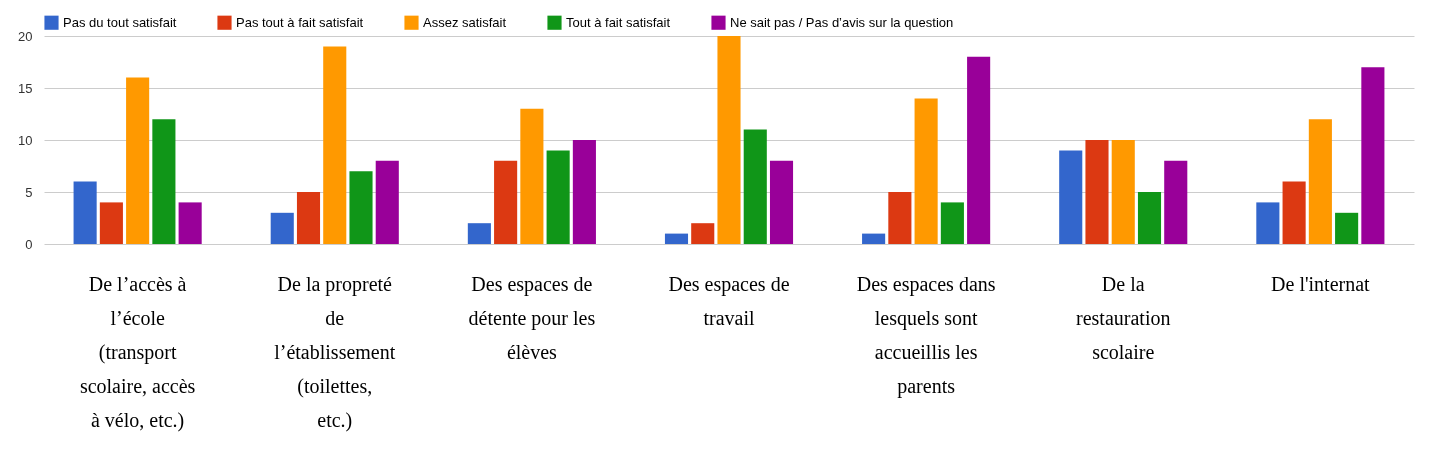 This screenshot has height=467, width=1437. I want to click on x-tick-label: Des espaces de détente pour les élèves, so click(532, 317).